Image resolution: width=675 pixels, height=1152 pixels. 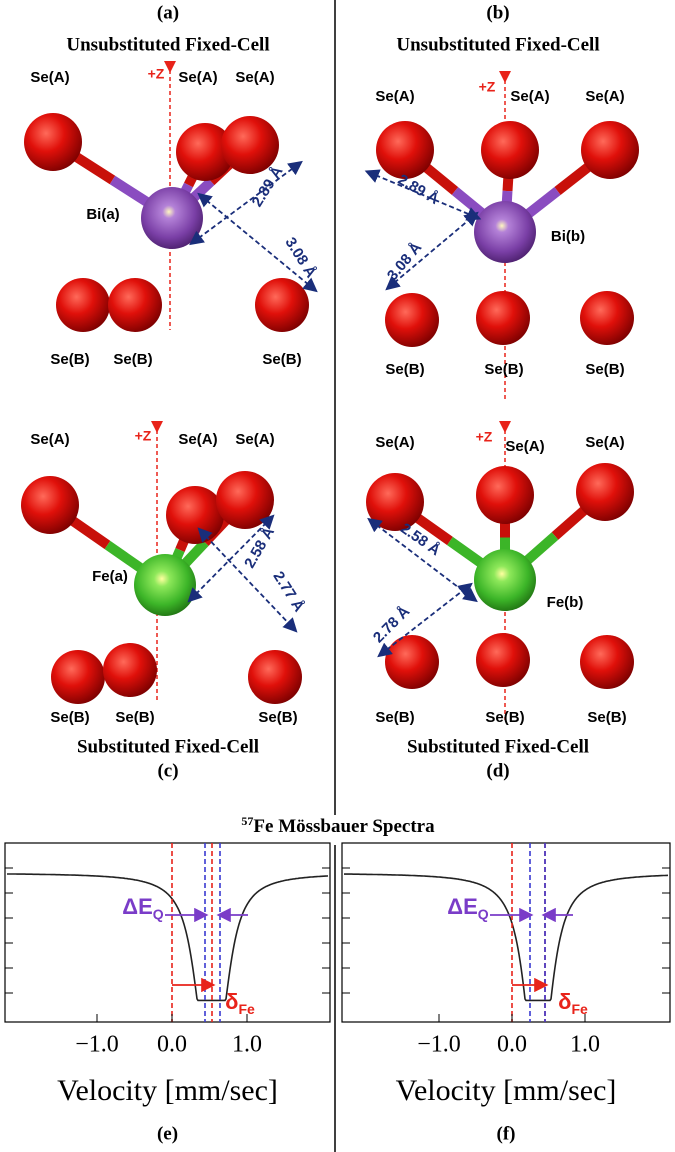 I want to click on panel-label: (a), so click(x=168, y=12).